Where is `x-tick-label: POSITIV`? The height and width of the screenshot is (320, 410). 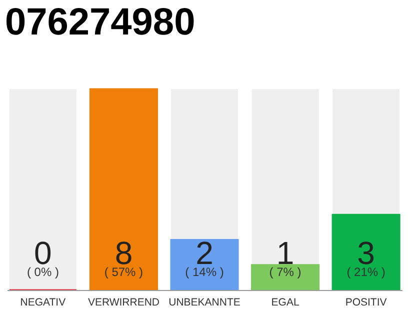 x-tick-label: POSITIV is located at coordinates (366, 302).